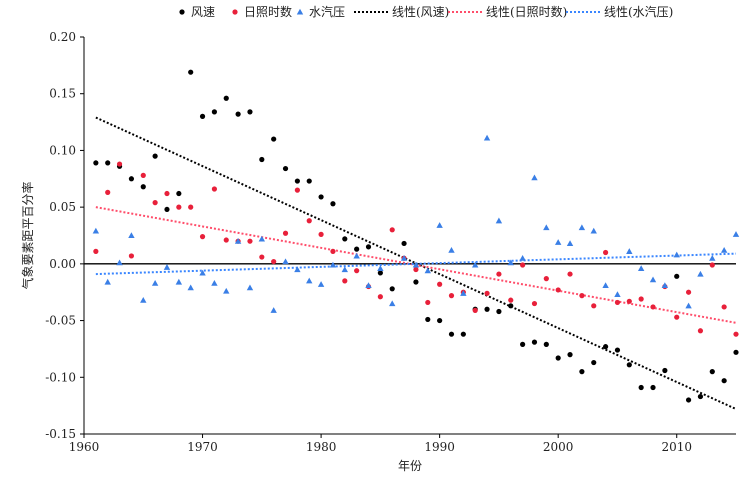 The height and width of the screenshot is (478, 756). I want to click on x-tick-label: 2010, so click(676, 447).